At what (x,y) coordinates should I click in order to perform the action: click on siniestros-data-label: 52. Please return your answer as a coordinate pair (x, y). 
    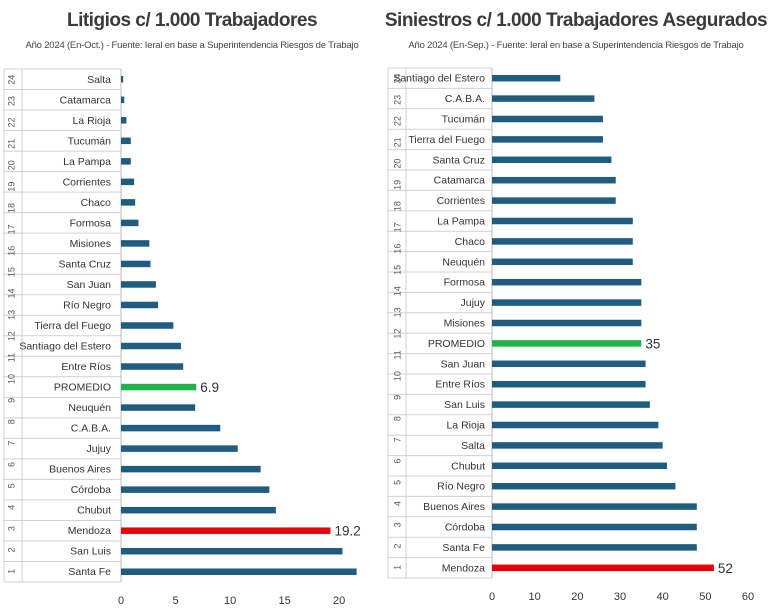
    Looking at the image, I should click on (725, 568).